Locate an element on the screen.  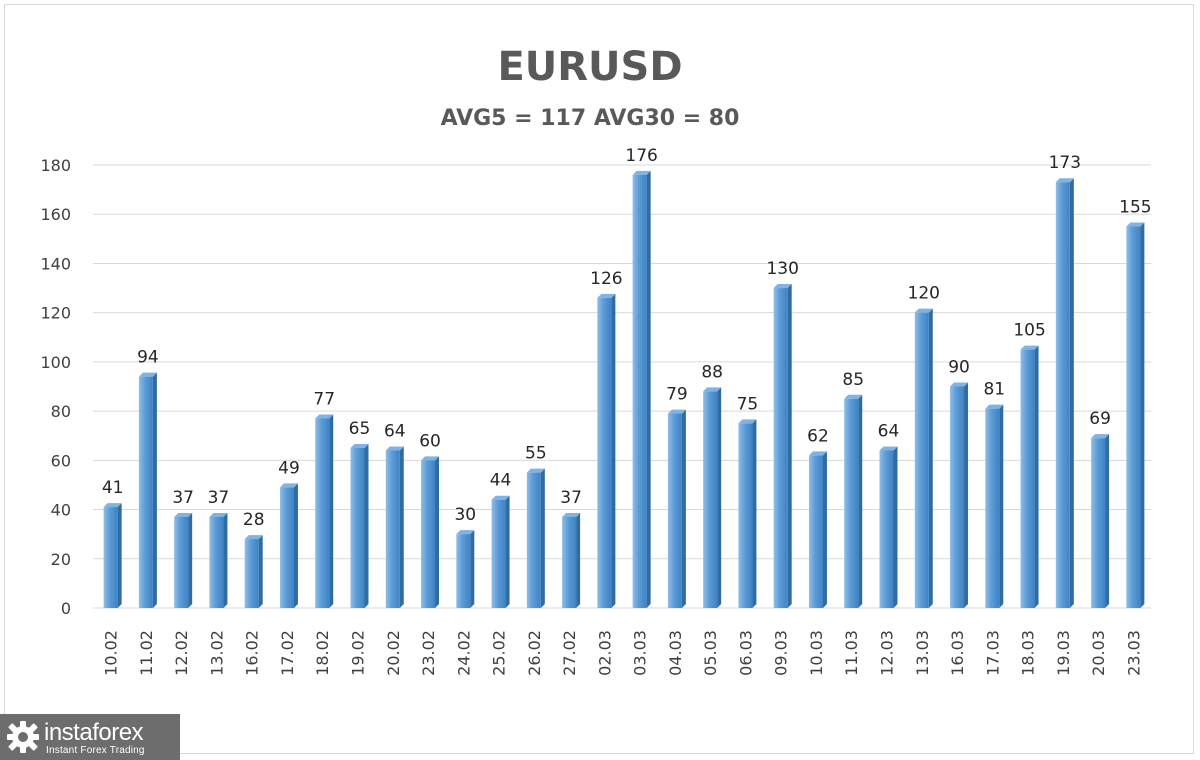
x-tick-label: 10.03 is located at coordinates (816, 653).